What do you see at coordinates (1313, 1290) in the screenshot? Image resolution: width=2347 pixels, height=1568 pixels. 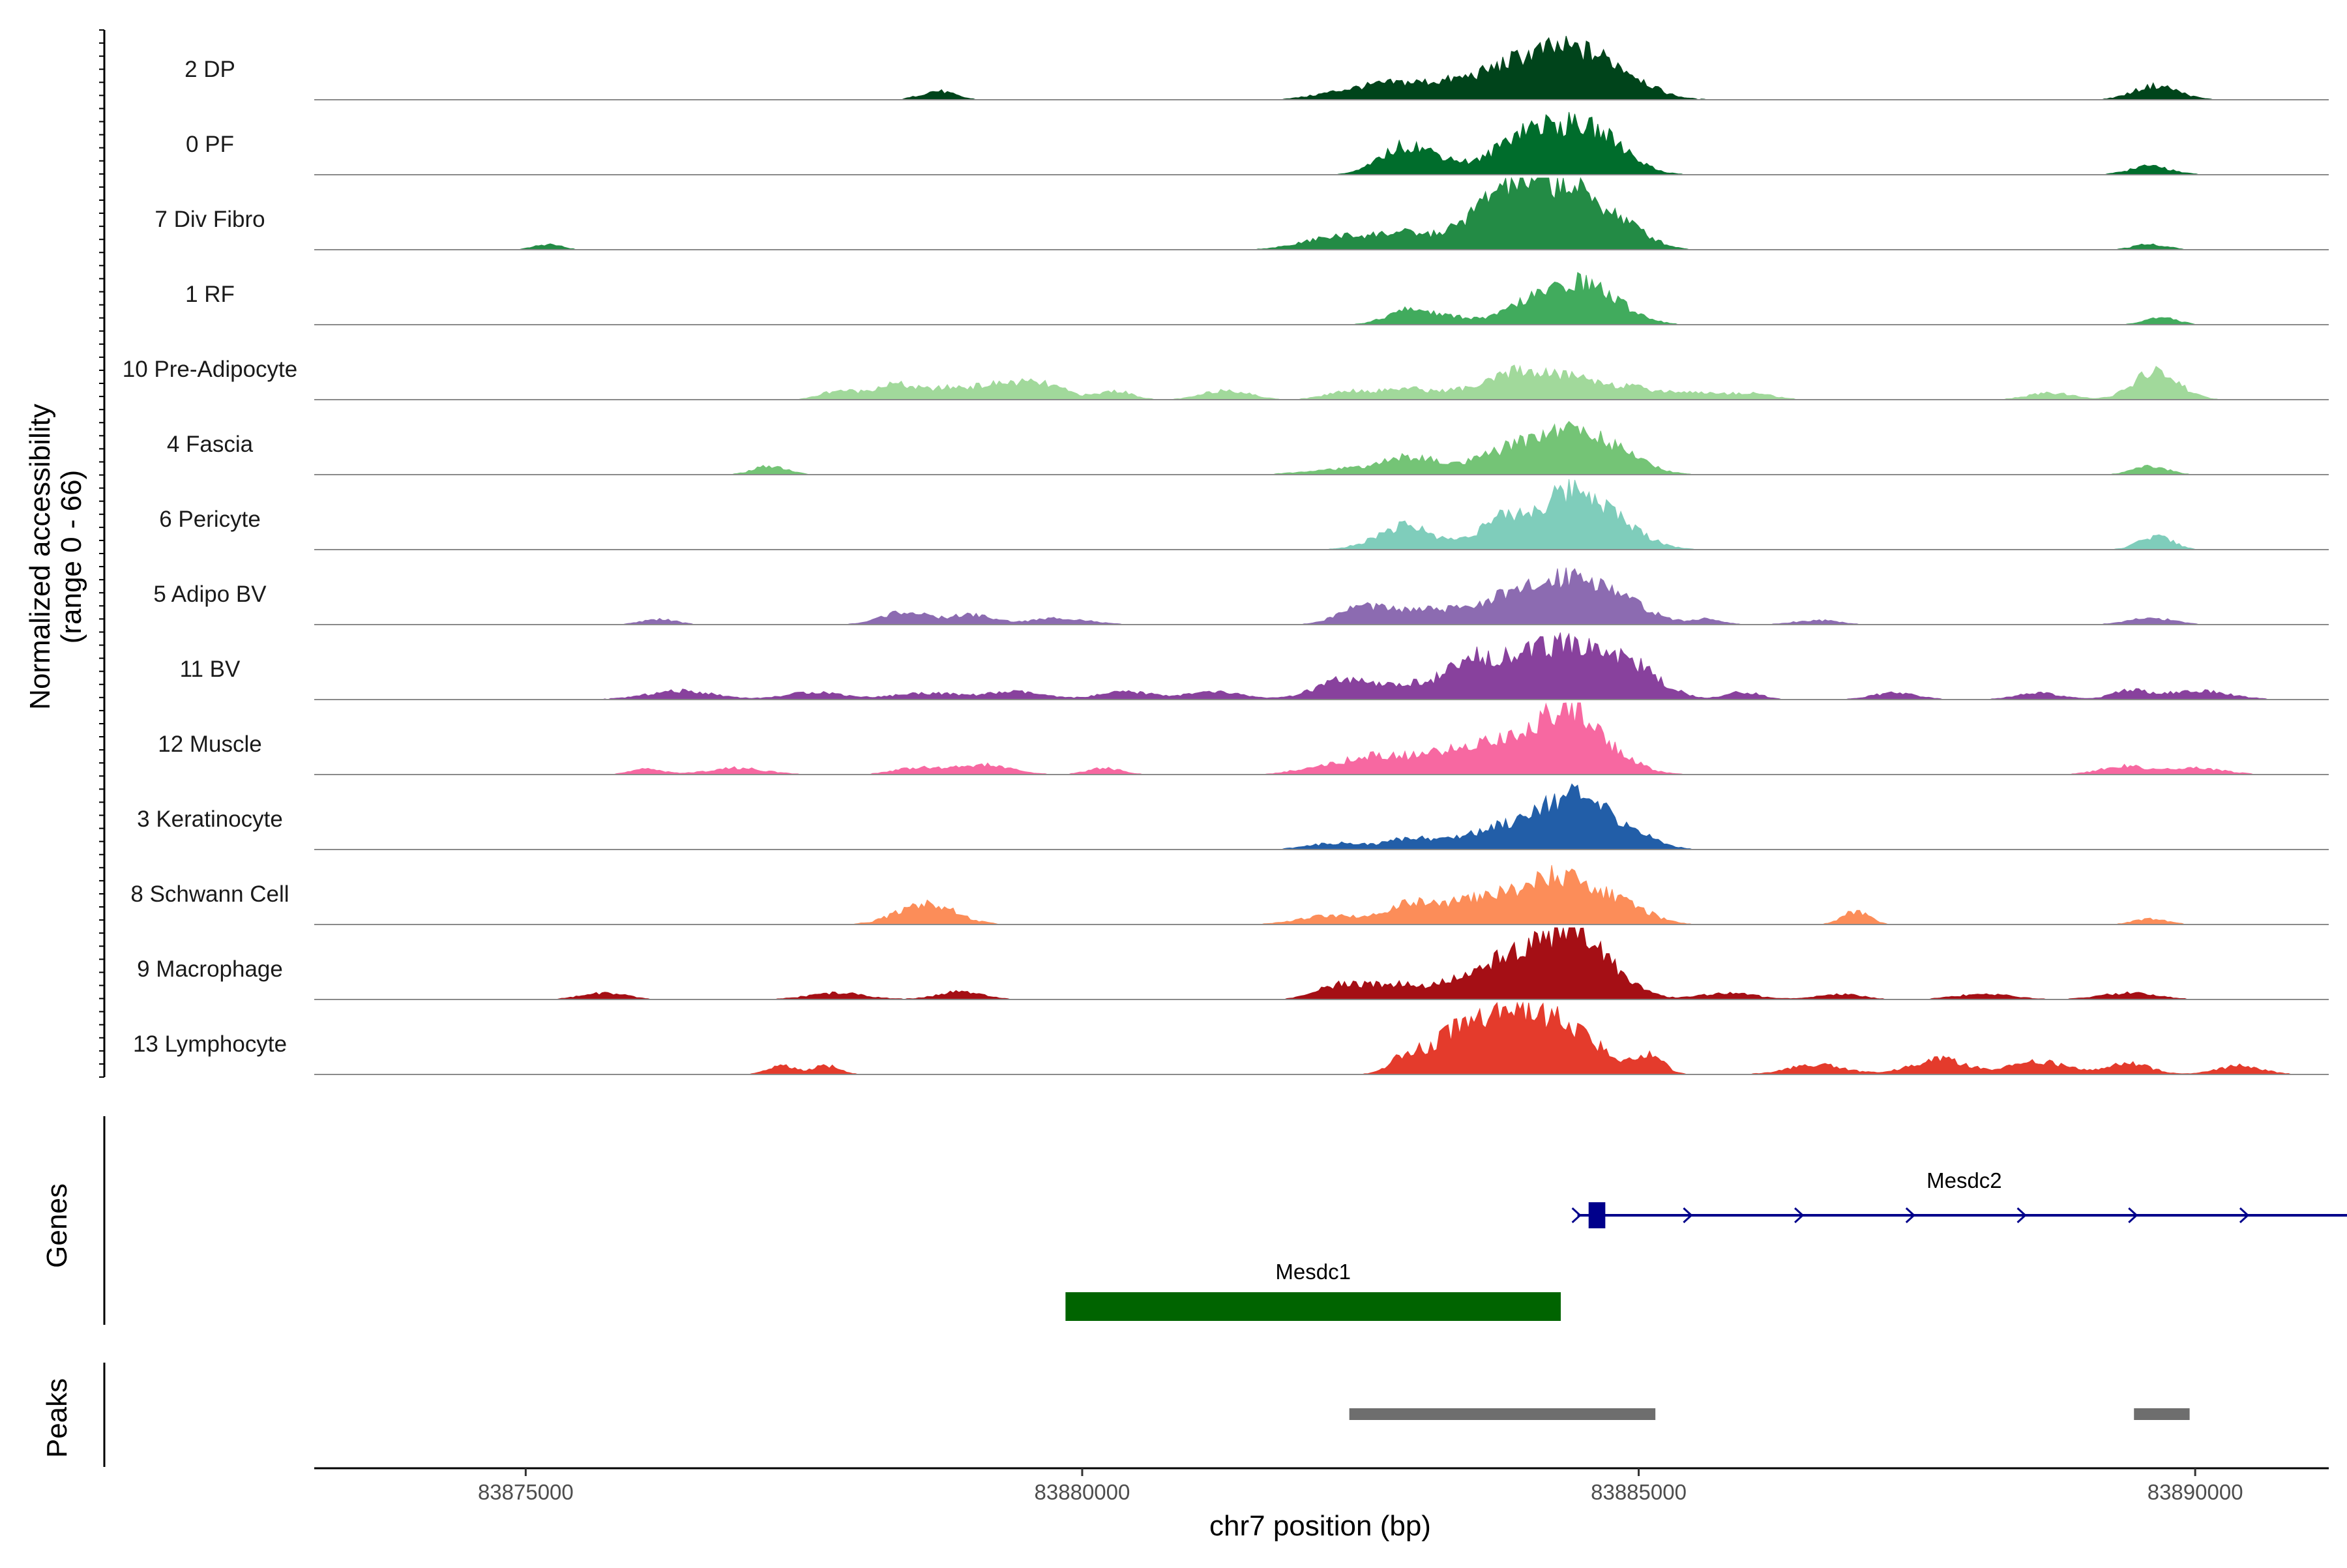 I see `gene-mesdc1: Mesdc1` at bounding box center [1313, 1290].